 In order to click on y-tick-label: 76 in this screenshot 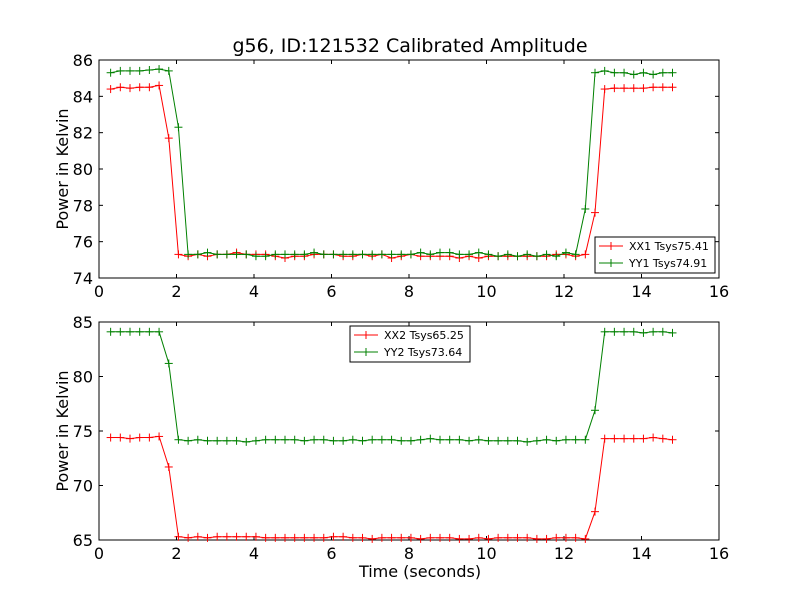, I will do `click(83, 242)`.